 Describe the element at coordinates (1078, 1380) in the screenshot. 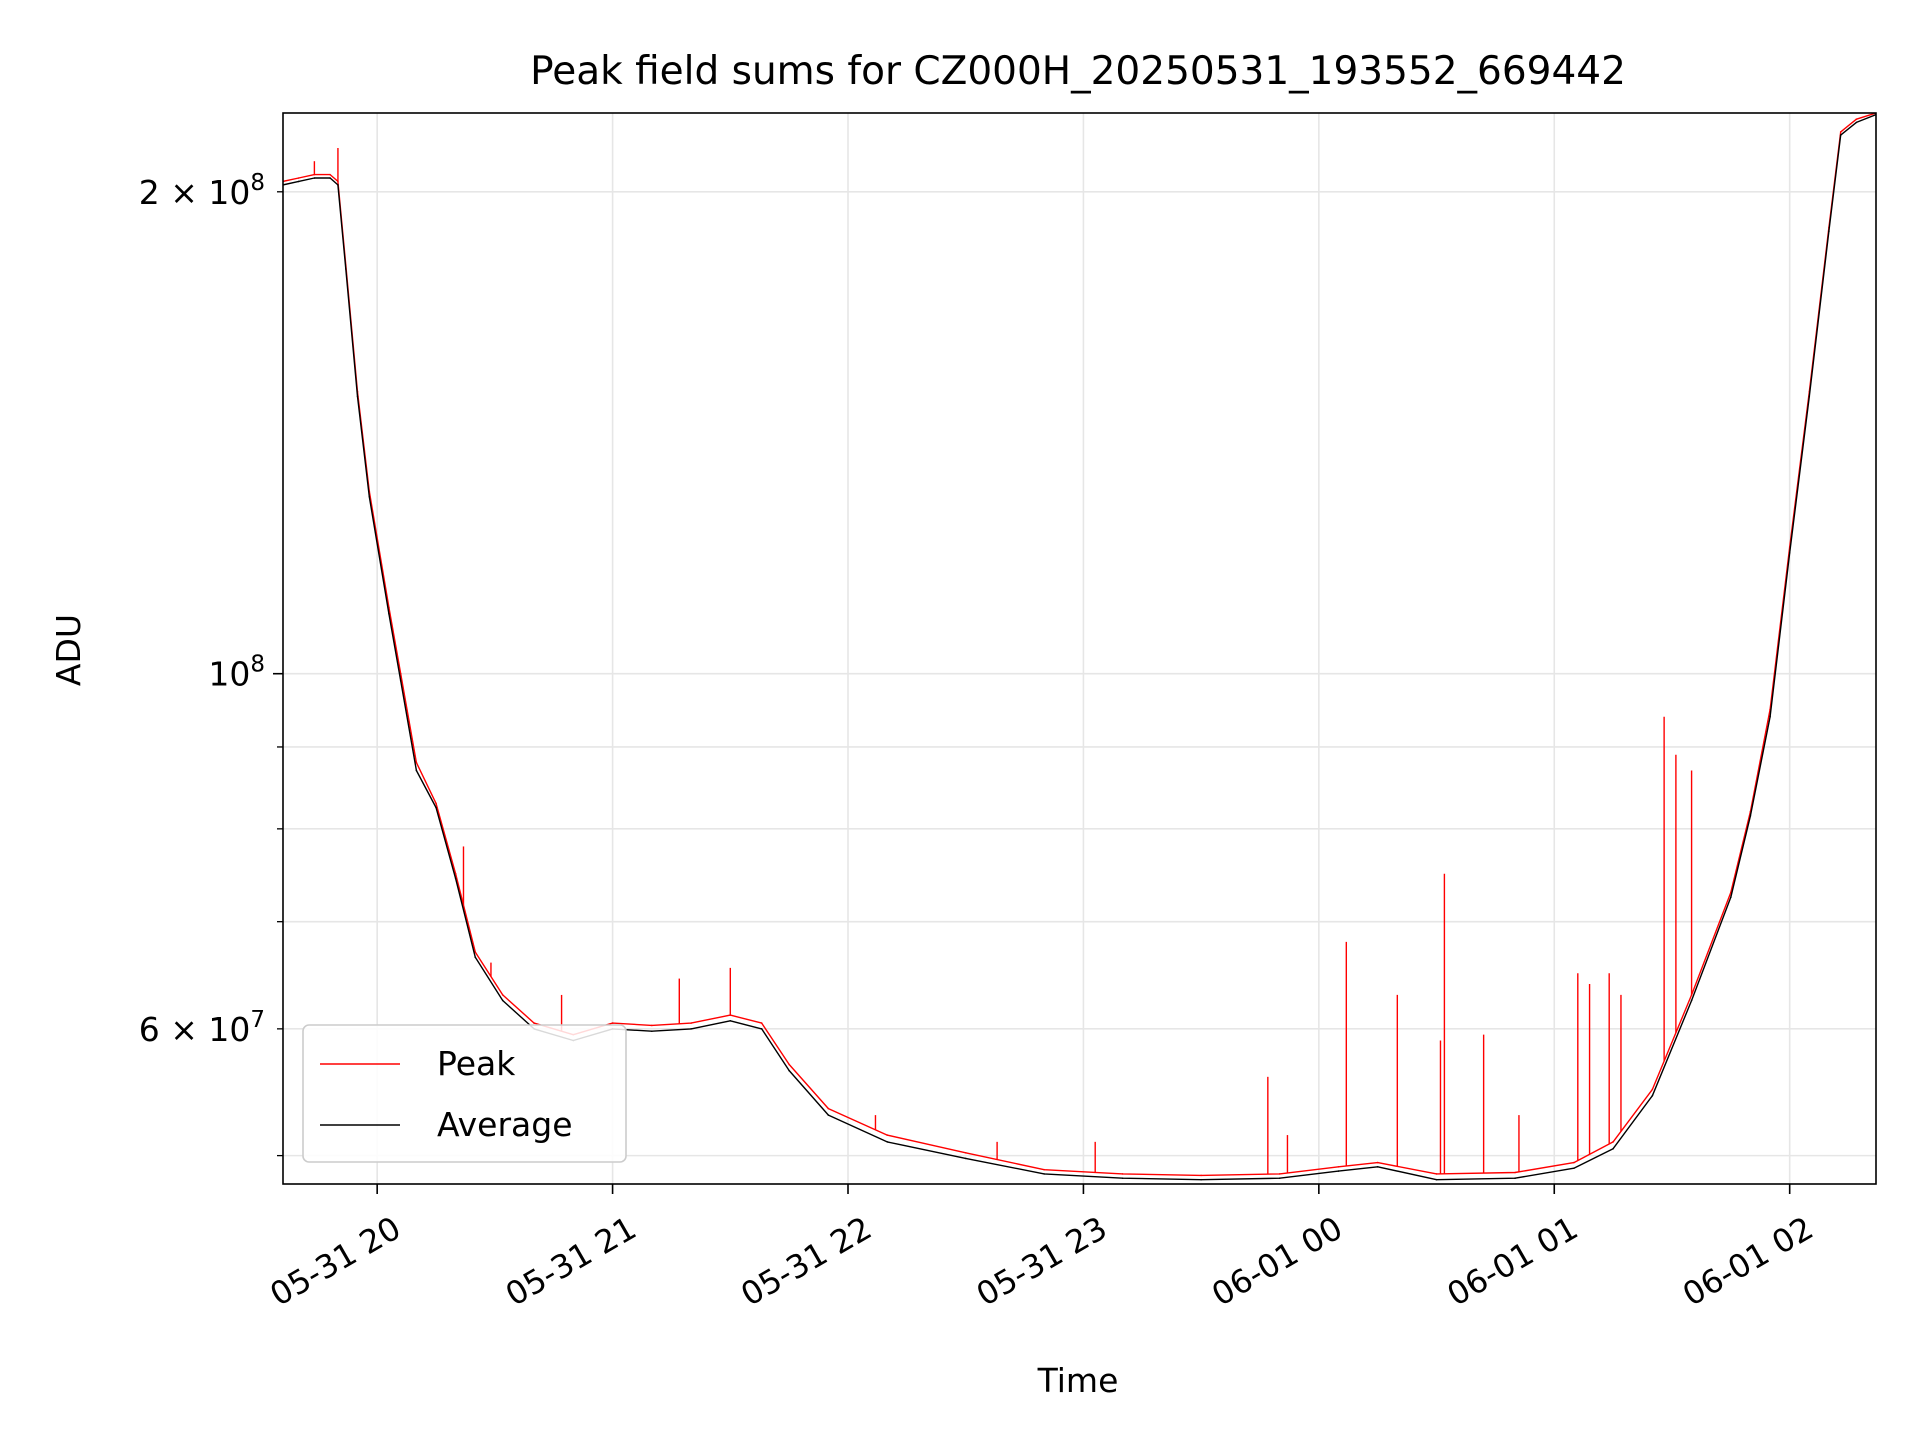

I see `x-axis-label: Time` at that location.